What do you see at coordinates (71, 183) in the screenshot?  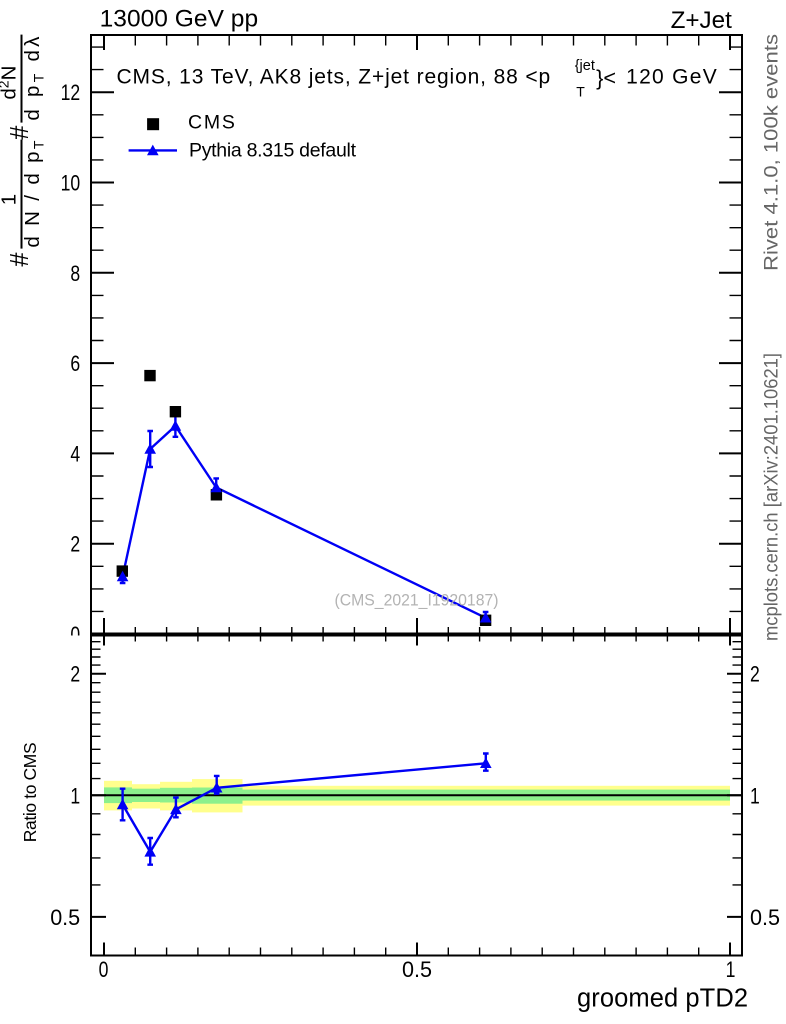 I see `svg-text: 10` at bounding box center [71, 183].